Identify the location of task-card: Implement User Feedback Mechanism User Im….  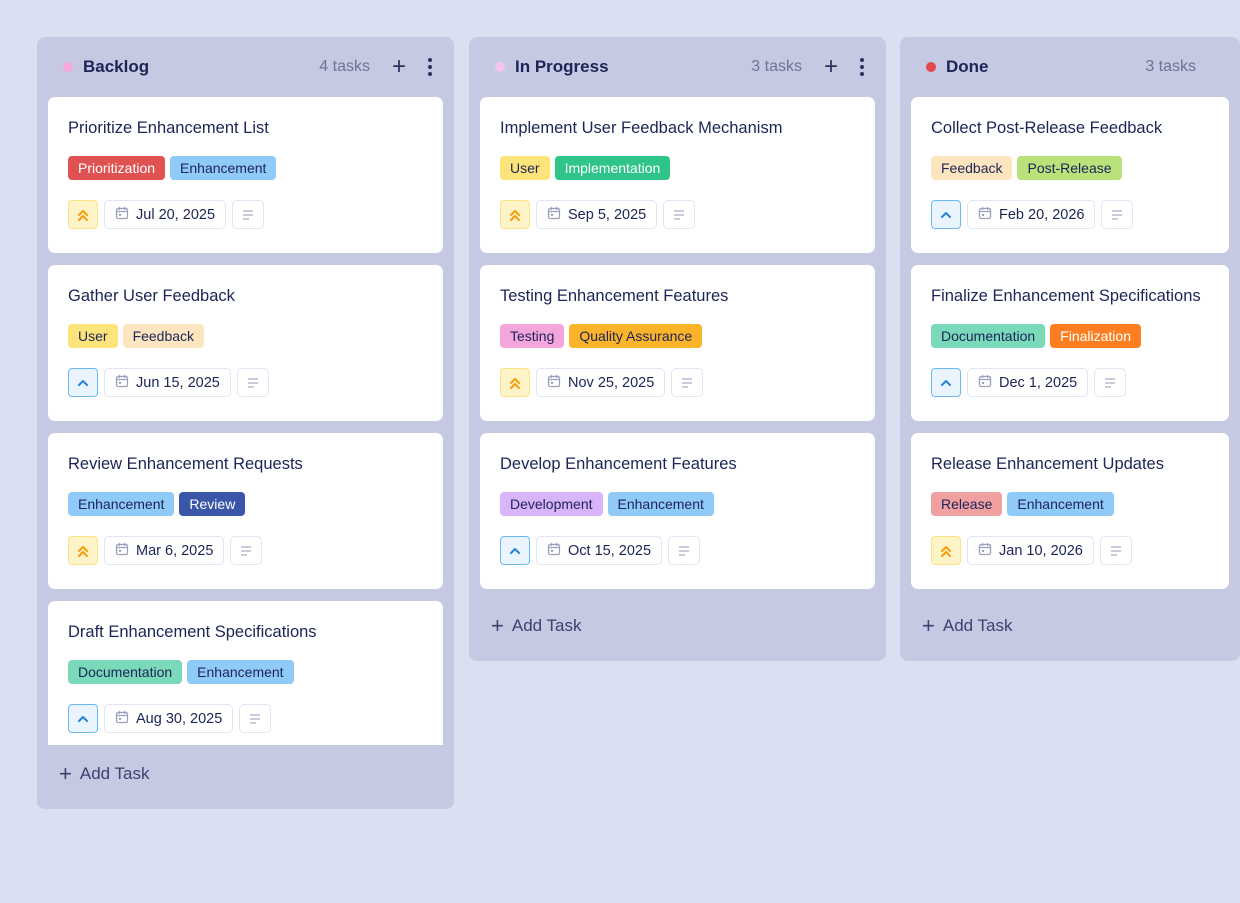
(677, 175).